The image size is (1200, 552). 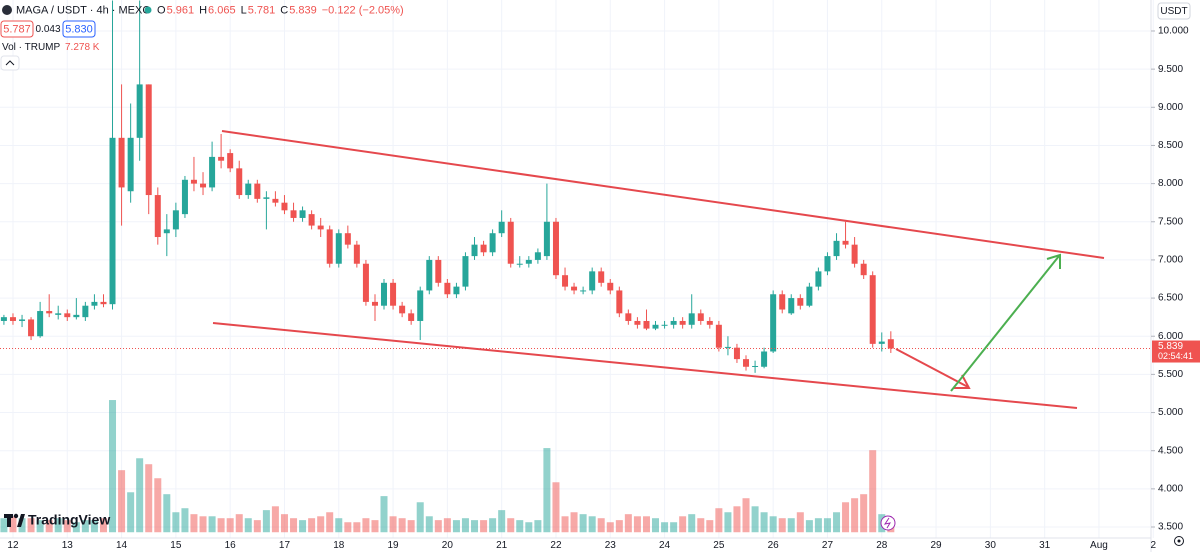 I want to click on y-tick-label: 4.000, so click(x=1170, y=488).